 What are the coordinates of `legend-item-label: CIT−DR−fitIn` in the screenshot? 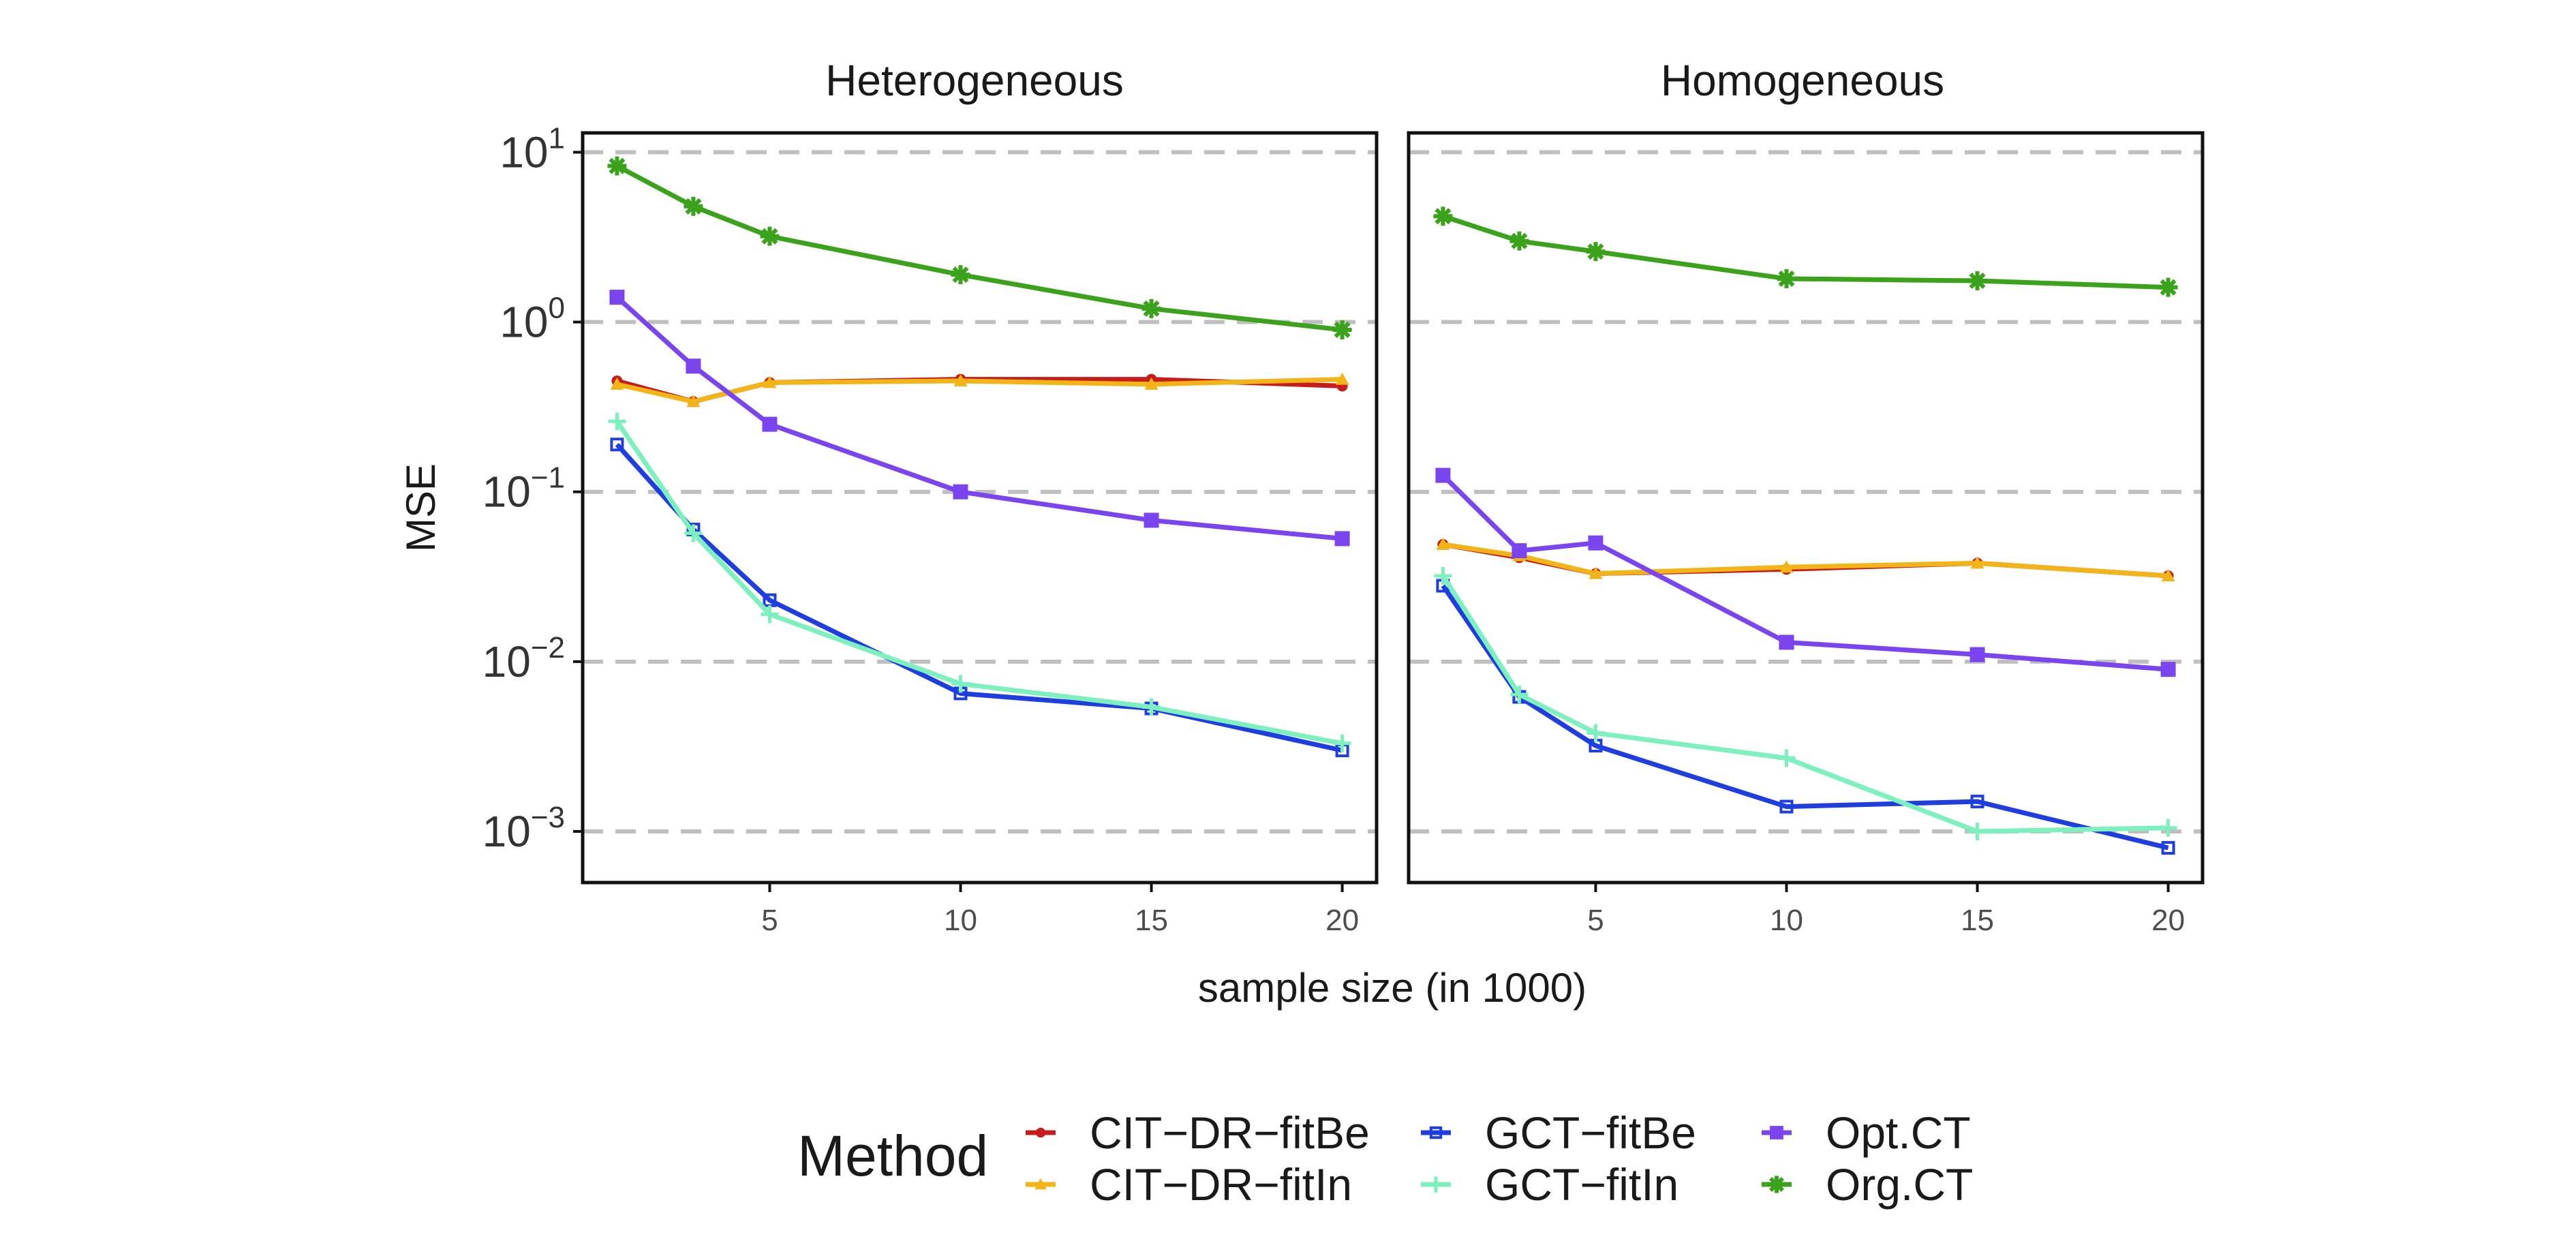 It's located at (1221, 1185).